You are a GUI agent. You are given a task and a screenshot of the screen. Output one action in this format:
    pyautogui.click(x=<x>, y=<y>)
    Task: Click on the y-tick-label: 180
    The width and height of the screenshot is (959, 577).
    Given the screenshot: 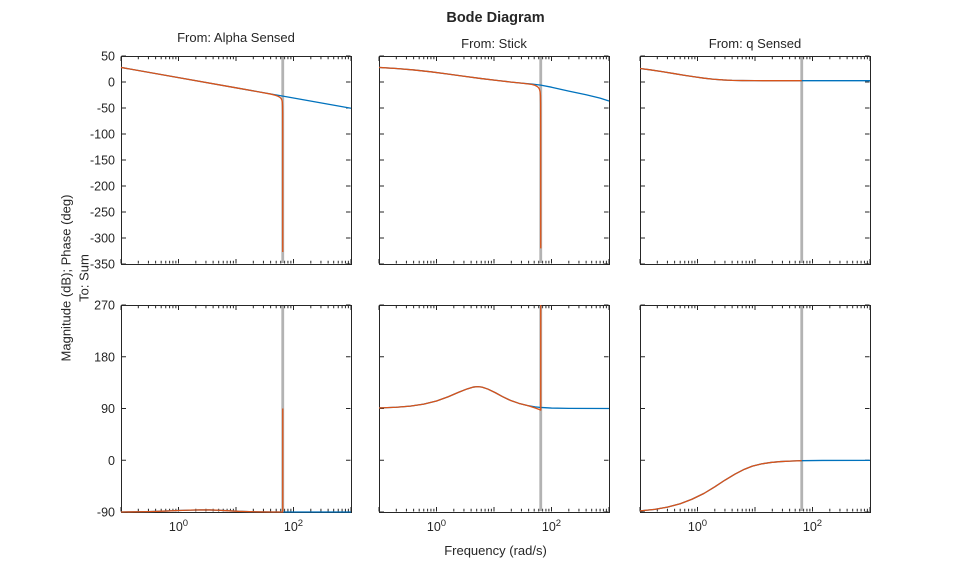 What is the action you would take?
    pyautogui.click(x=104, y=357)
    